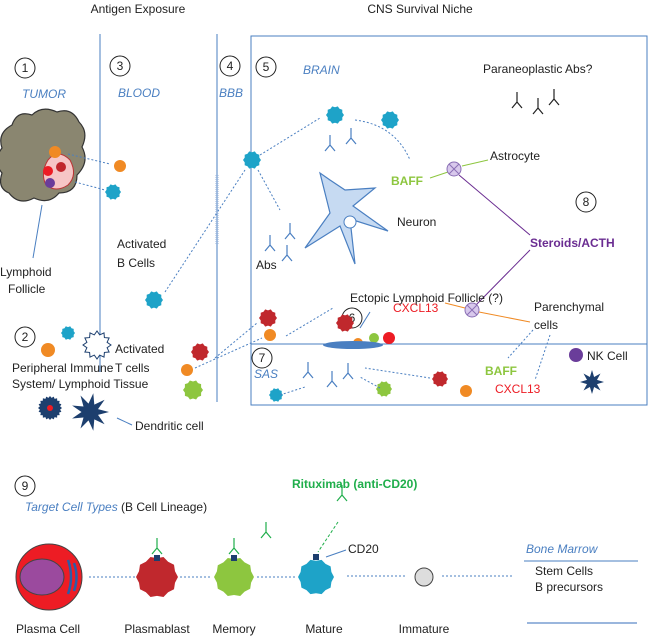 This screenshot has height=637, width=648. I want to click on svg-text: 1, so click(25, 68).